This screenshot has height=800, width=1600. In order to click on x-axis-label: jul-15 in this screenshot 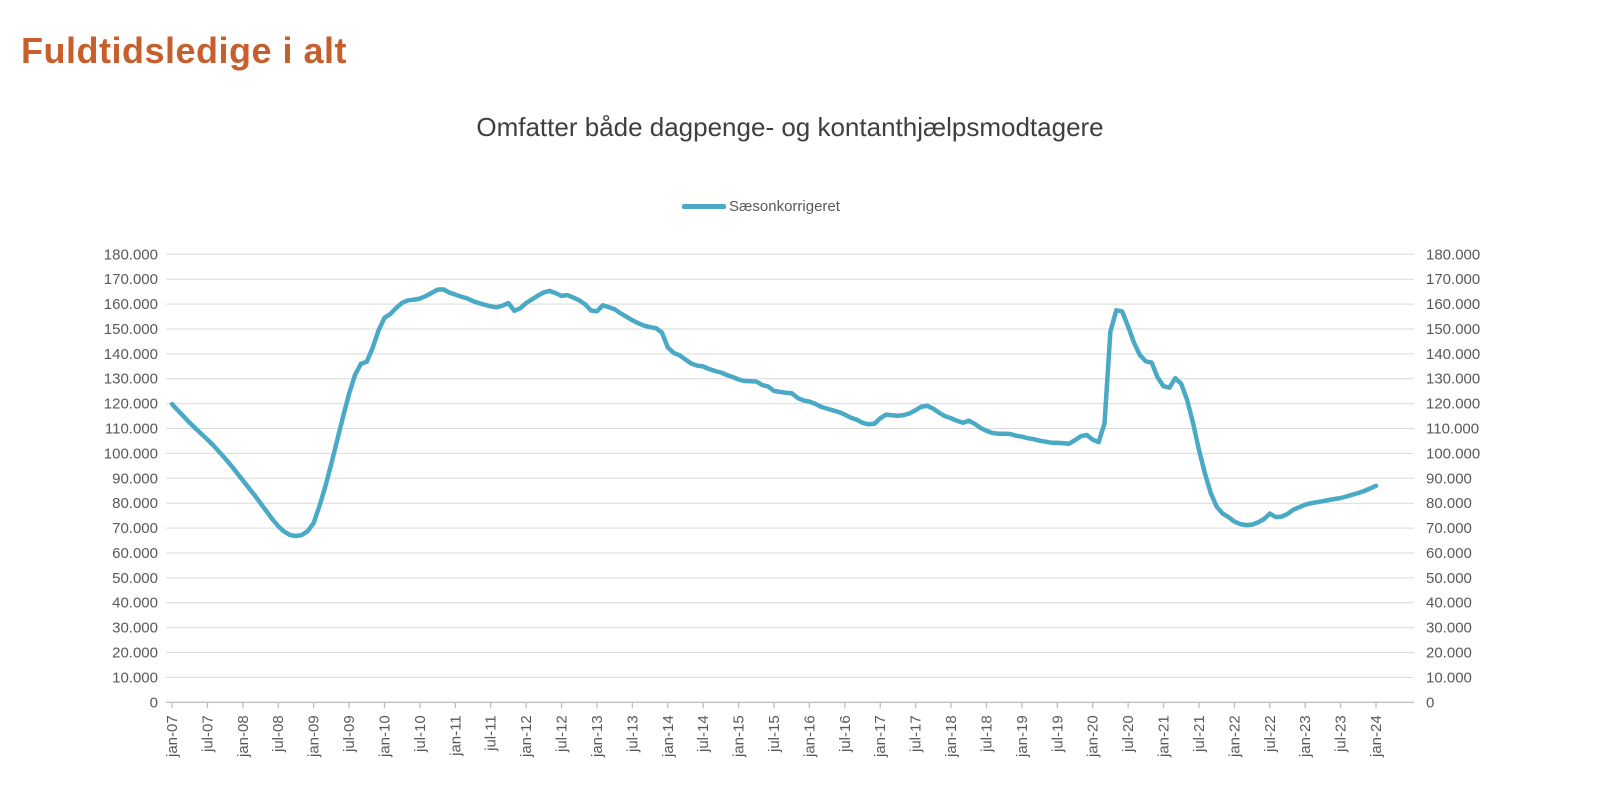, I will do `click(774, 734)`.